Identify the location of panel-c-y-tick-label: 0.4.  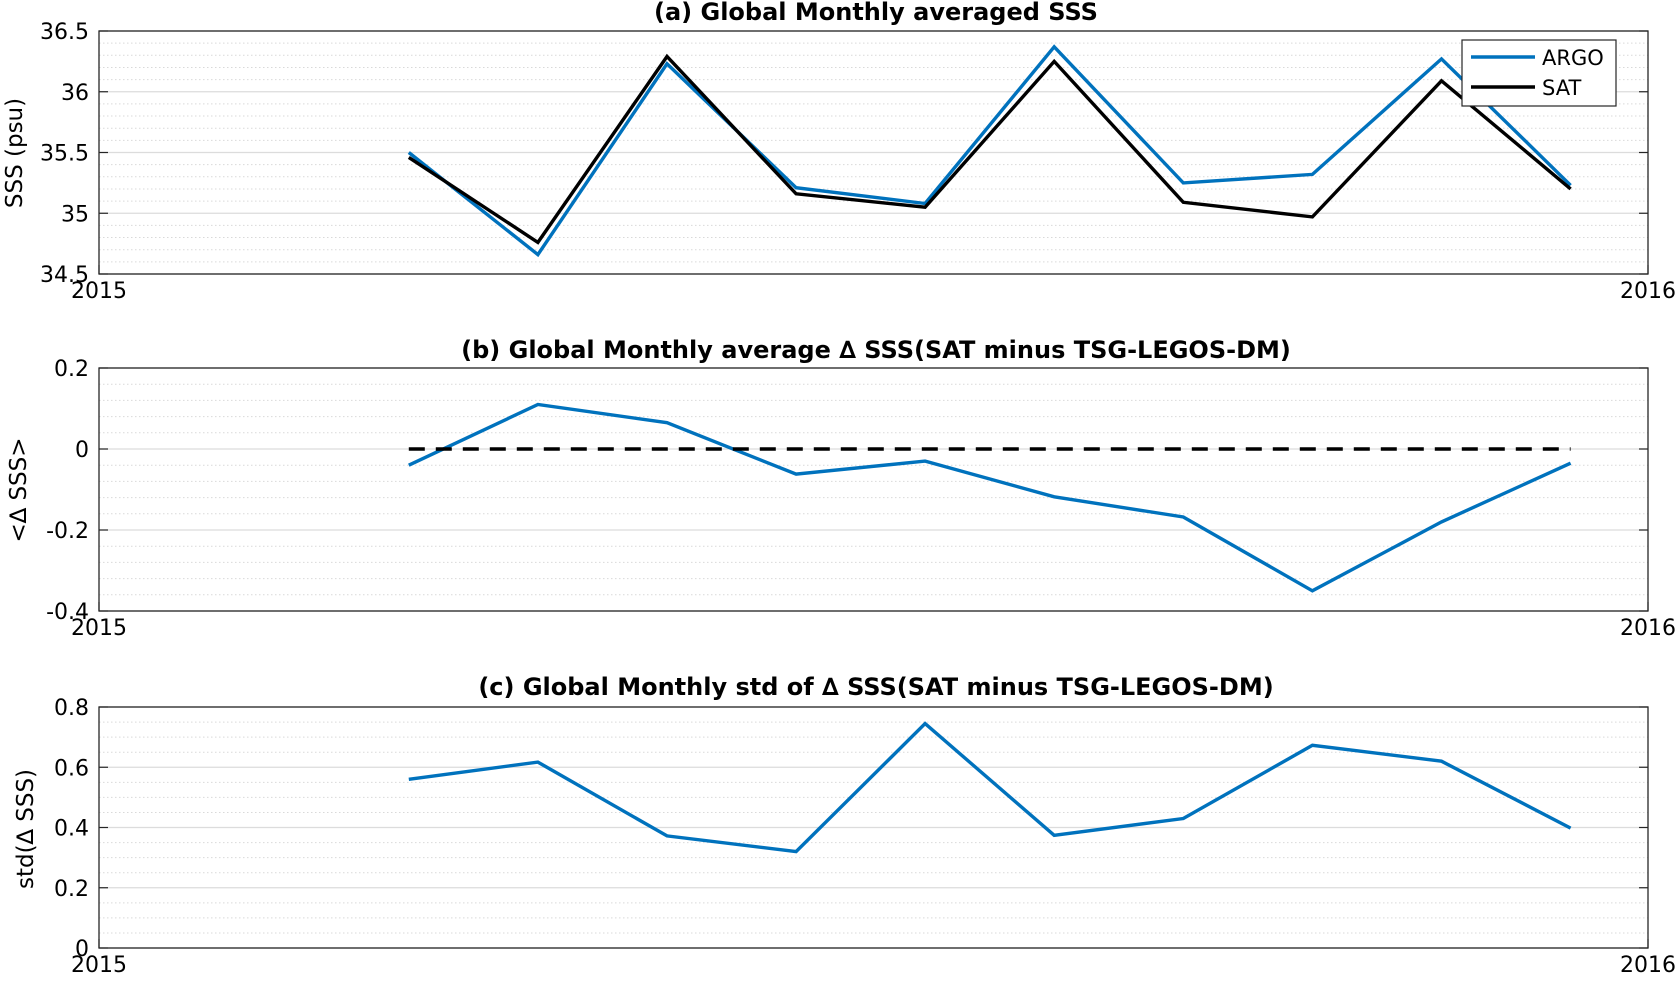
(71, 829).